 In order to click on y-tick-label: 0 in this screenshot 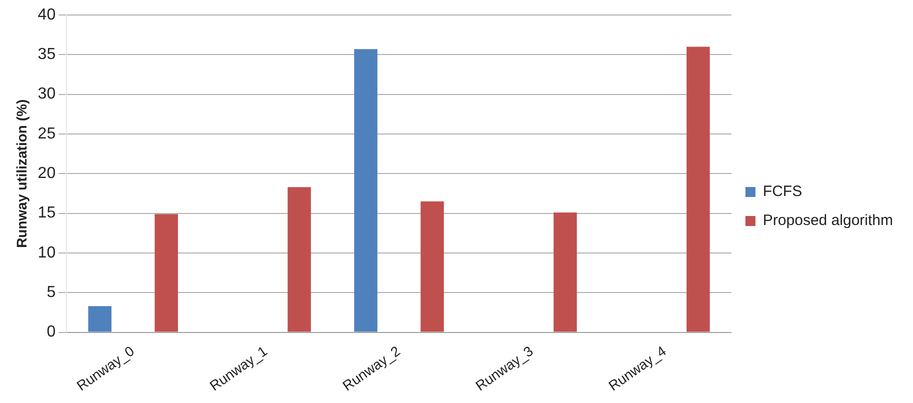, I will do `click(51, 332)`.